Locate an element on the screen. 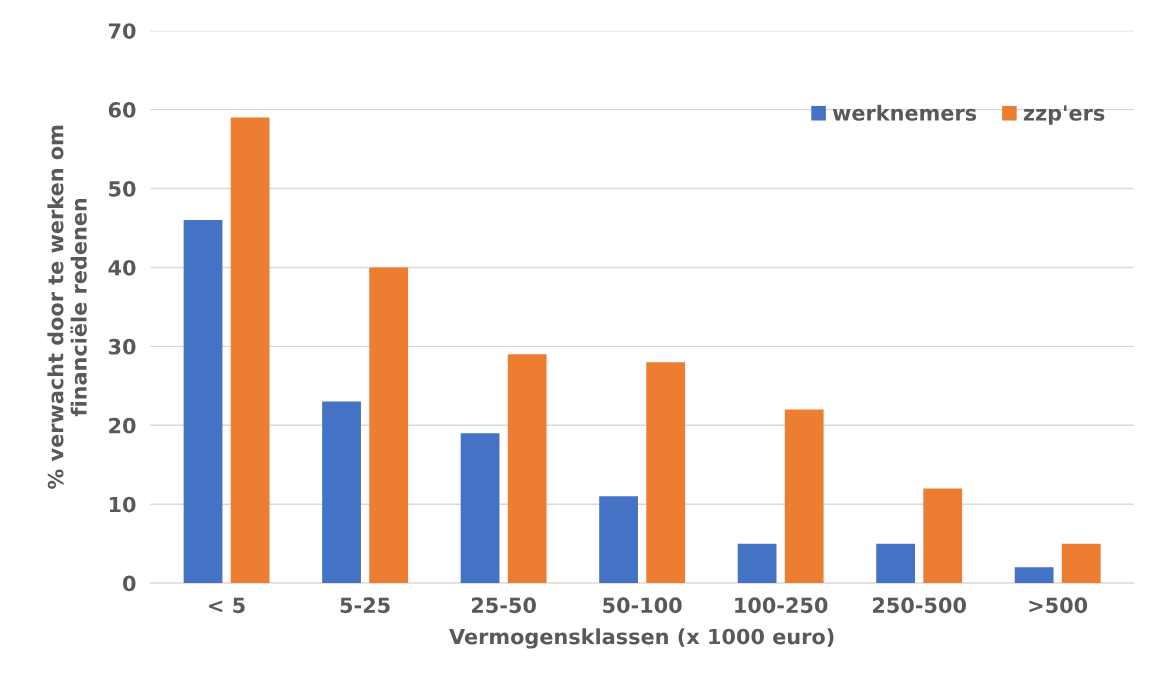  x-tick-label: 50-100 is located at coordinates (642, 605).